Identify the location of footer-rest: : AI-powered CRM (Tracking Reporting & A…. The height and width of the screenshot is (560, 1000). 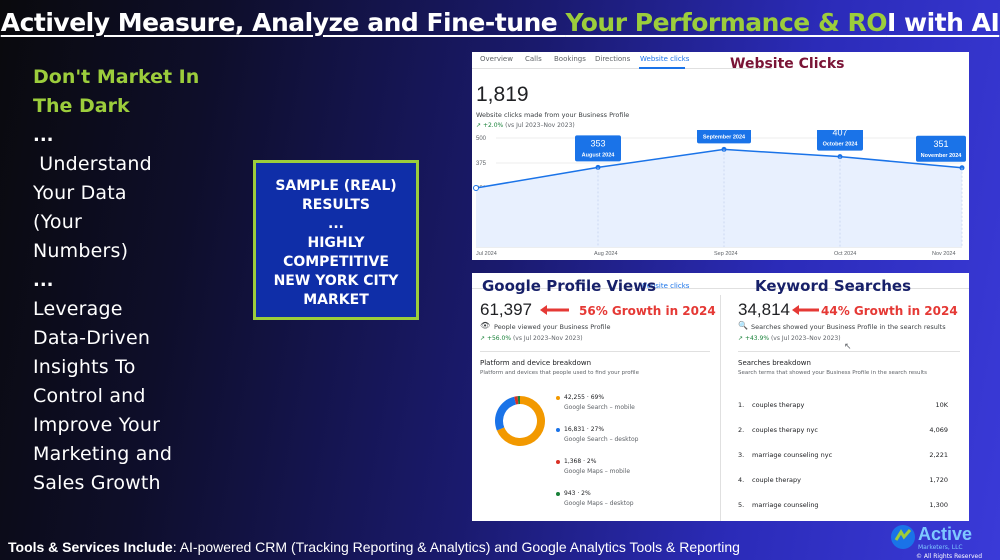
(456, 547).